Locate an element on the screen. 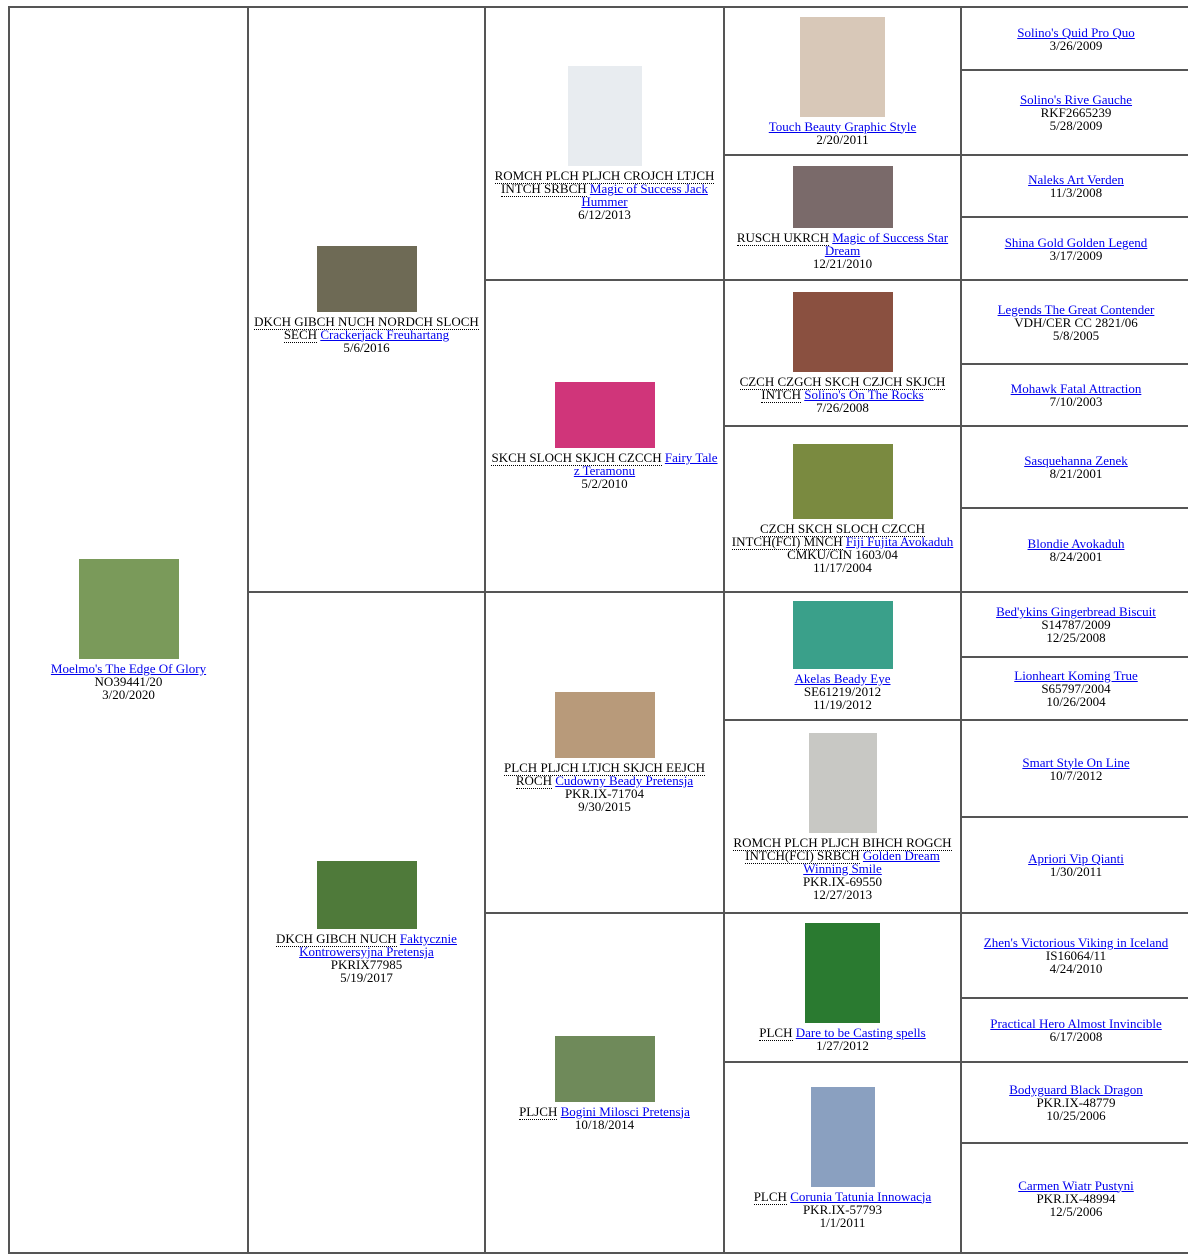 This screenshot has width=1188, height=1254. dog-name-link: Solino's On The Rocks is located at coordinates (864, 394).